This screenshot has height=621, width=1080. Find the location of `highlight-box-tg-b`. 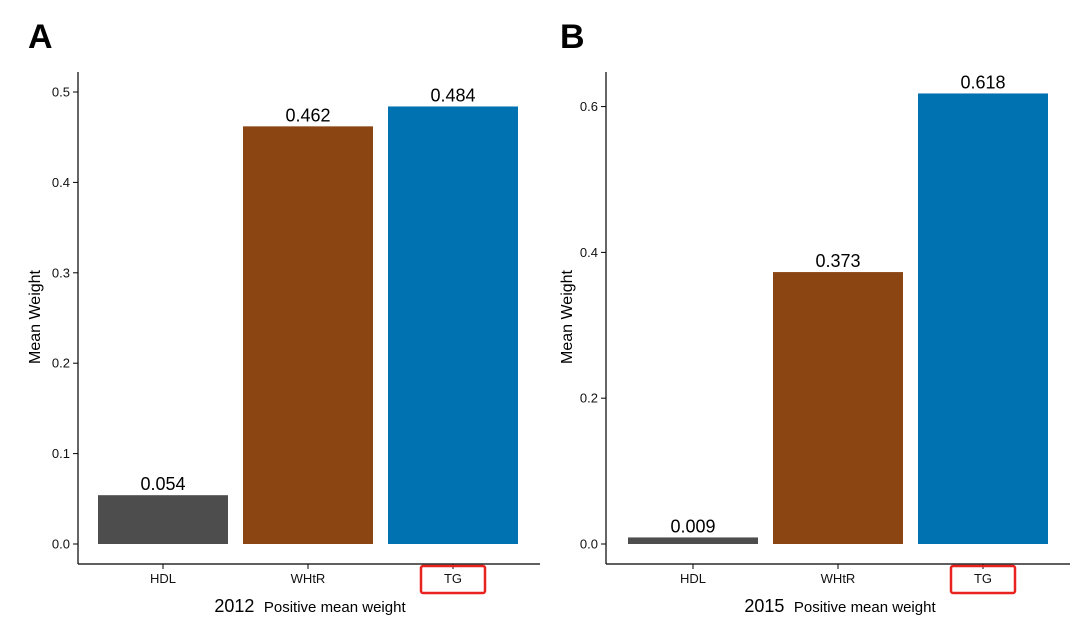

highlight-box-tg-b is located at coordinates (983, 579).